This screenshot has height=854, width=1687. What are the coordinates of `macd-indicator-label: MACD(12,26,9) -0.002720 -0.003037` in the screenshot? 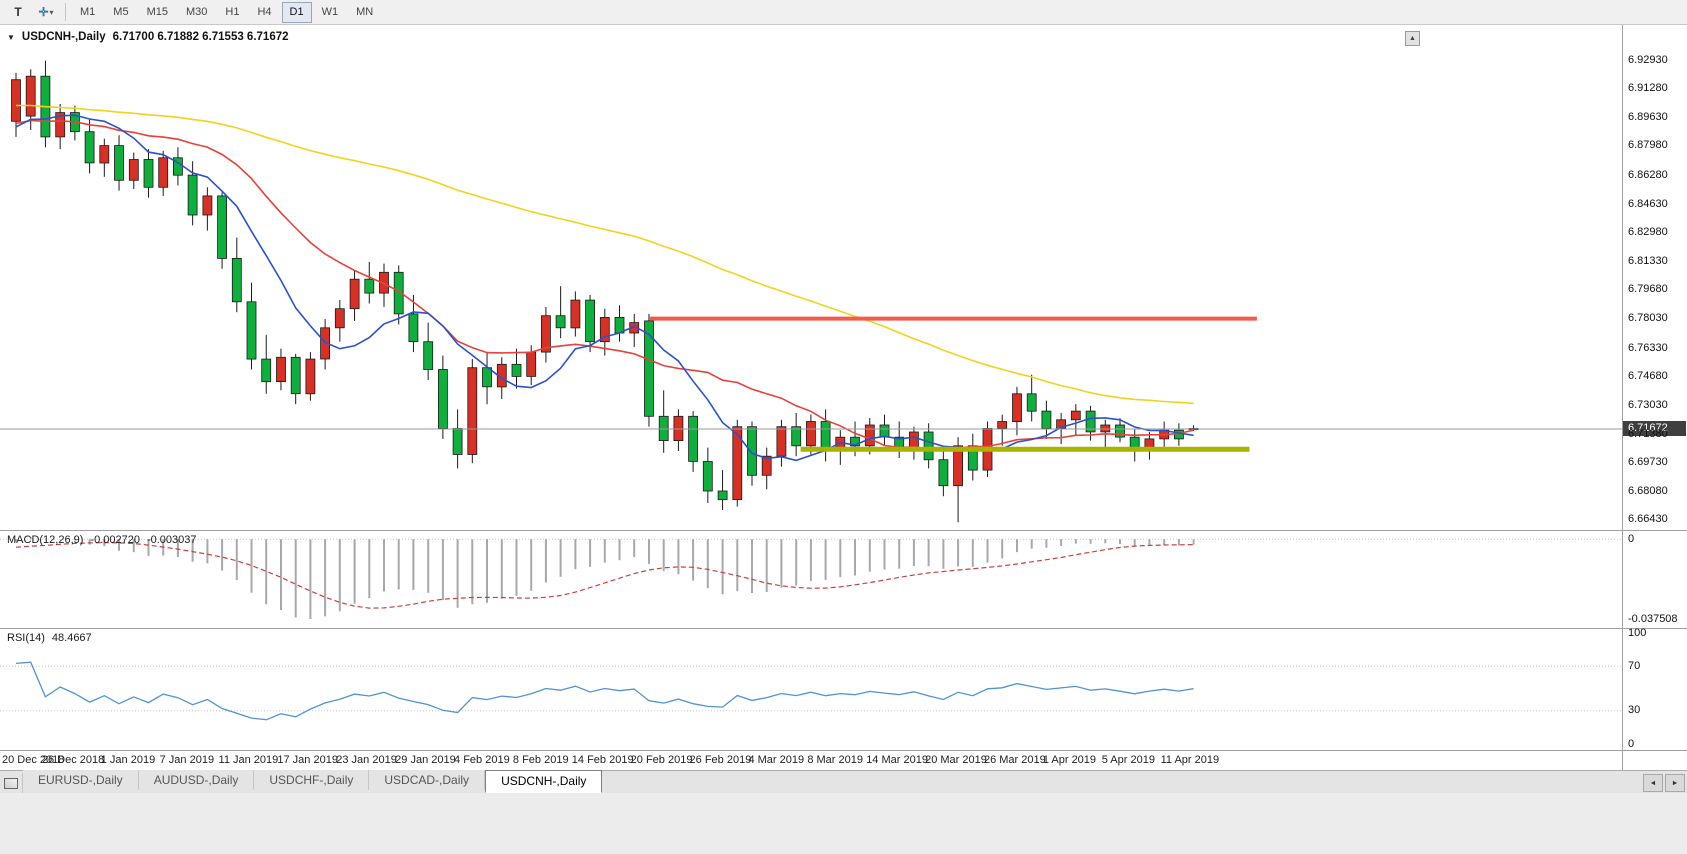 It's located at (102, 540).